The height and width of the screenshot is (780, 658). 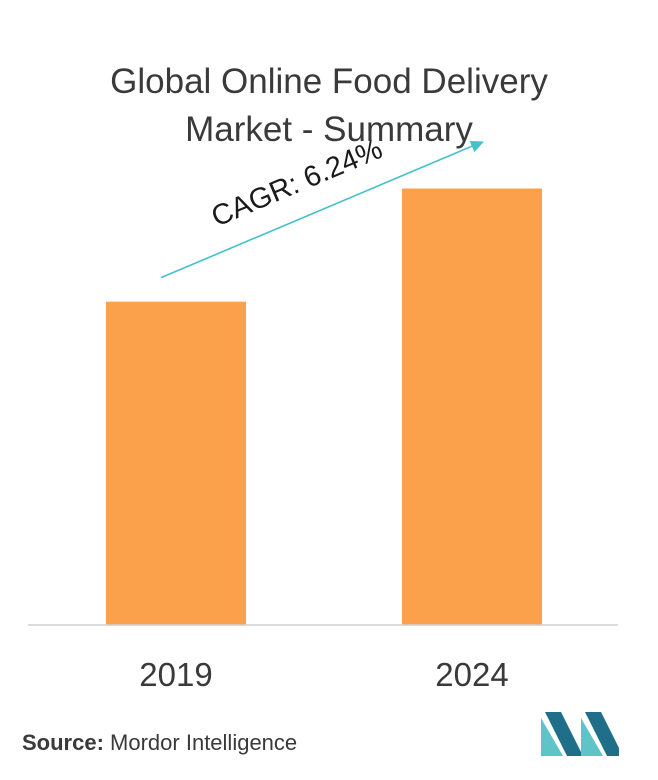 What do you see at coordinates (329, 129) in the screenshot?
I see `chart-title-line-2: Market - Summary` at bounding box center [329, 129].